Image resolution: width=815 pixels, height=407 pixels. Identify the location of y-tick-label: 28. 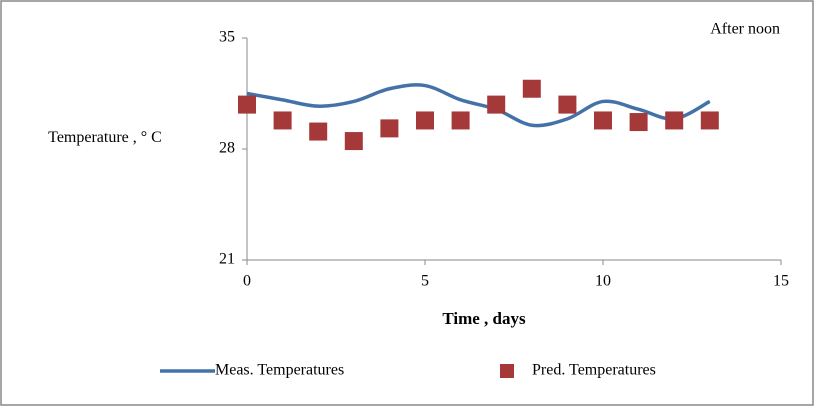
(227, 148).